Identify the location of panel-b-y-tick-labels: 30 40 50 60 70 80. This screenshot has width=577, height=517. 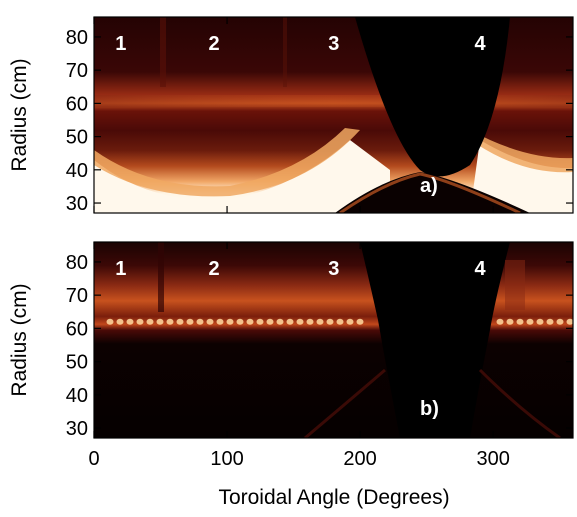
(77, 346).